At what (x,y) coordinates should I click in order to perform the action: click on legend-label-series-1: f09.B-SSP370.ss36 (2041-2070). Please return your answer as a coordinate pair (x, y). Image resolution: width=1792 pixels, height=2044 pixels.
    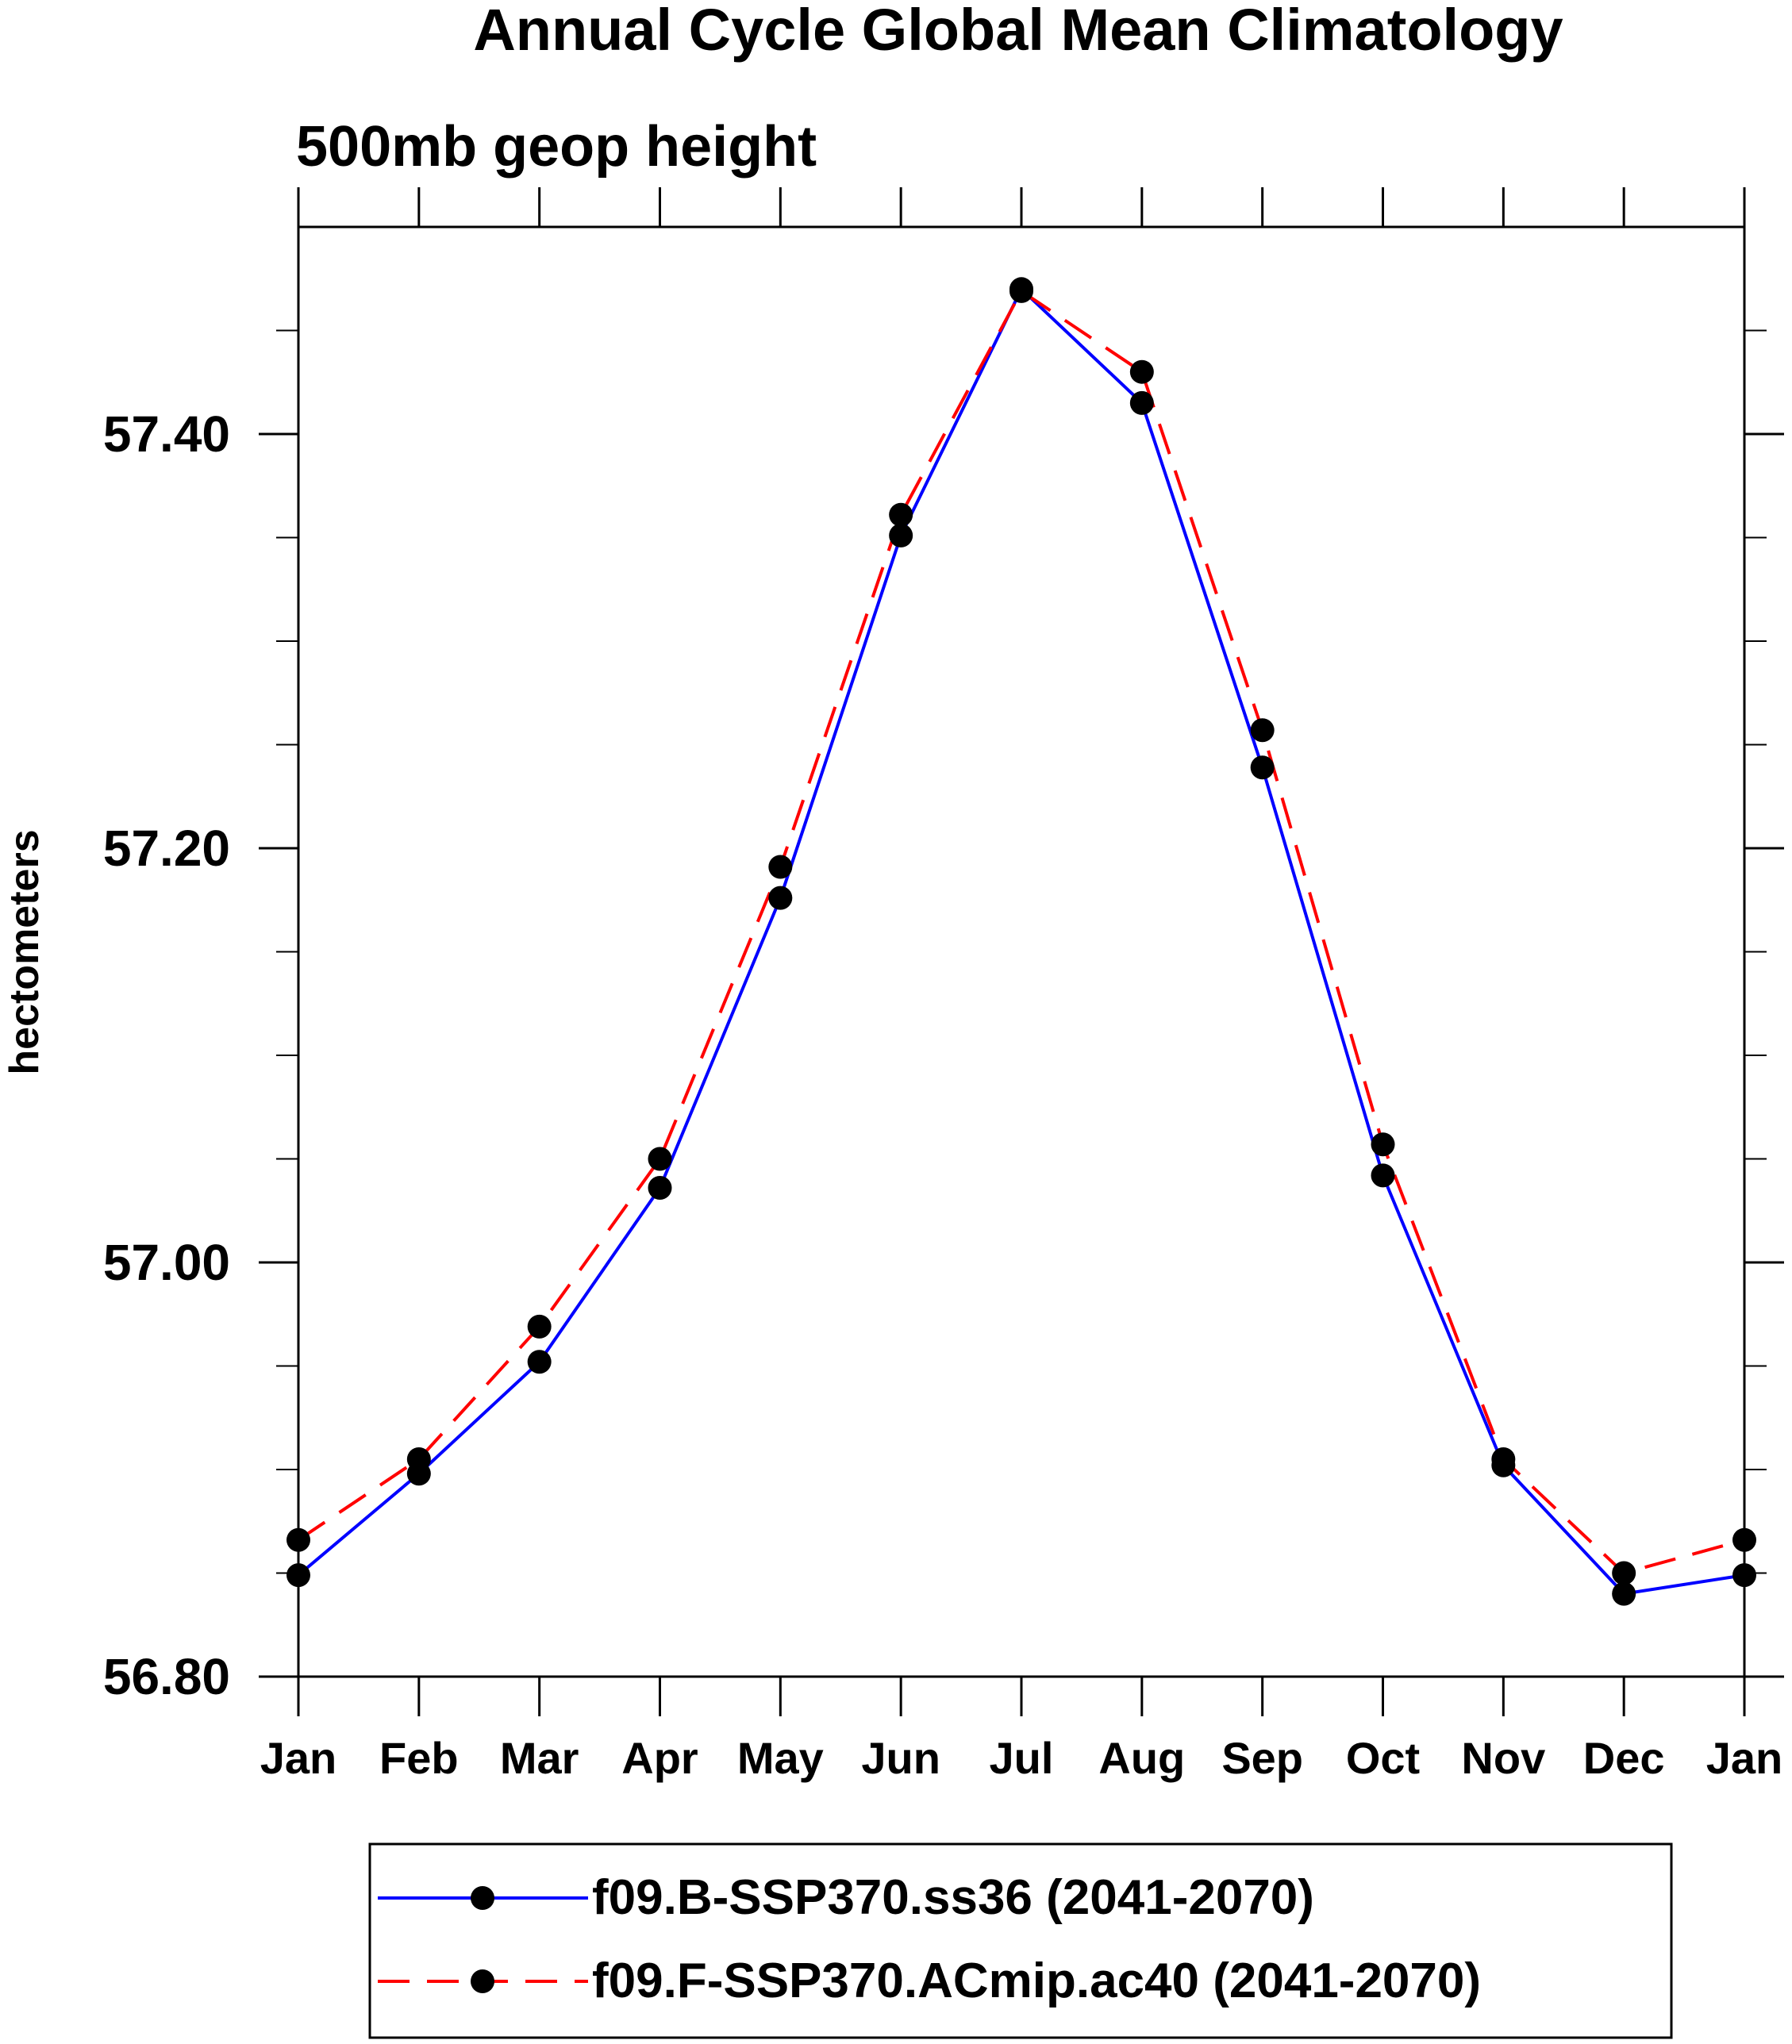
    Looking at the image, I should click on (953, 1897).